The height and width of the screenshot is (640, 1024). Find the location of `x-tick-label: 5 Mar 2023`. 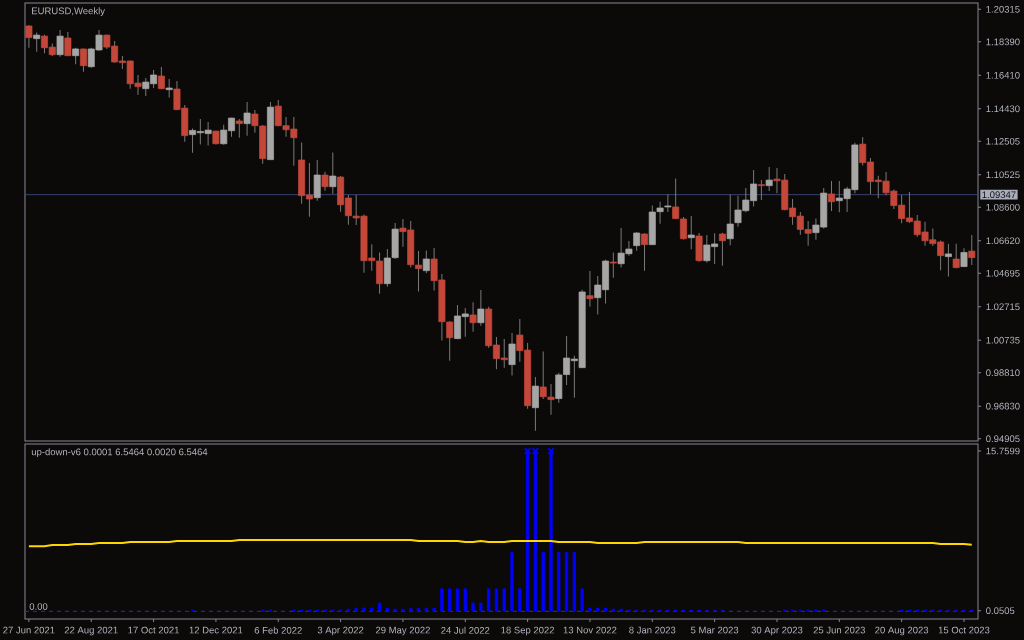

x-tick-label: 5 Mar 2023 is located at coordinates (714, 630).